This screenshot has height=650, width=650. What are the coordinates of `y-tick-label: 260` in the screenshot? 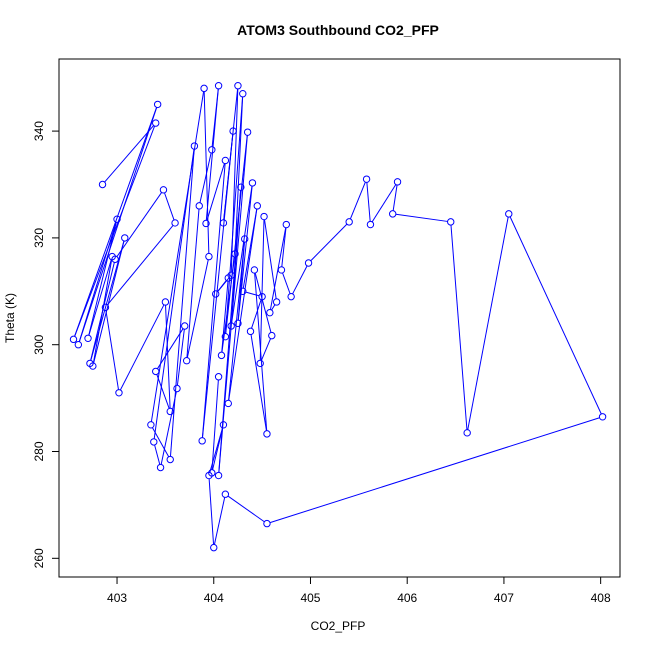 It's located at (39, 558).